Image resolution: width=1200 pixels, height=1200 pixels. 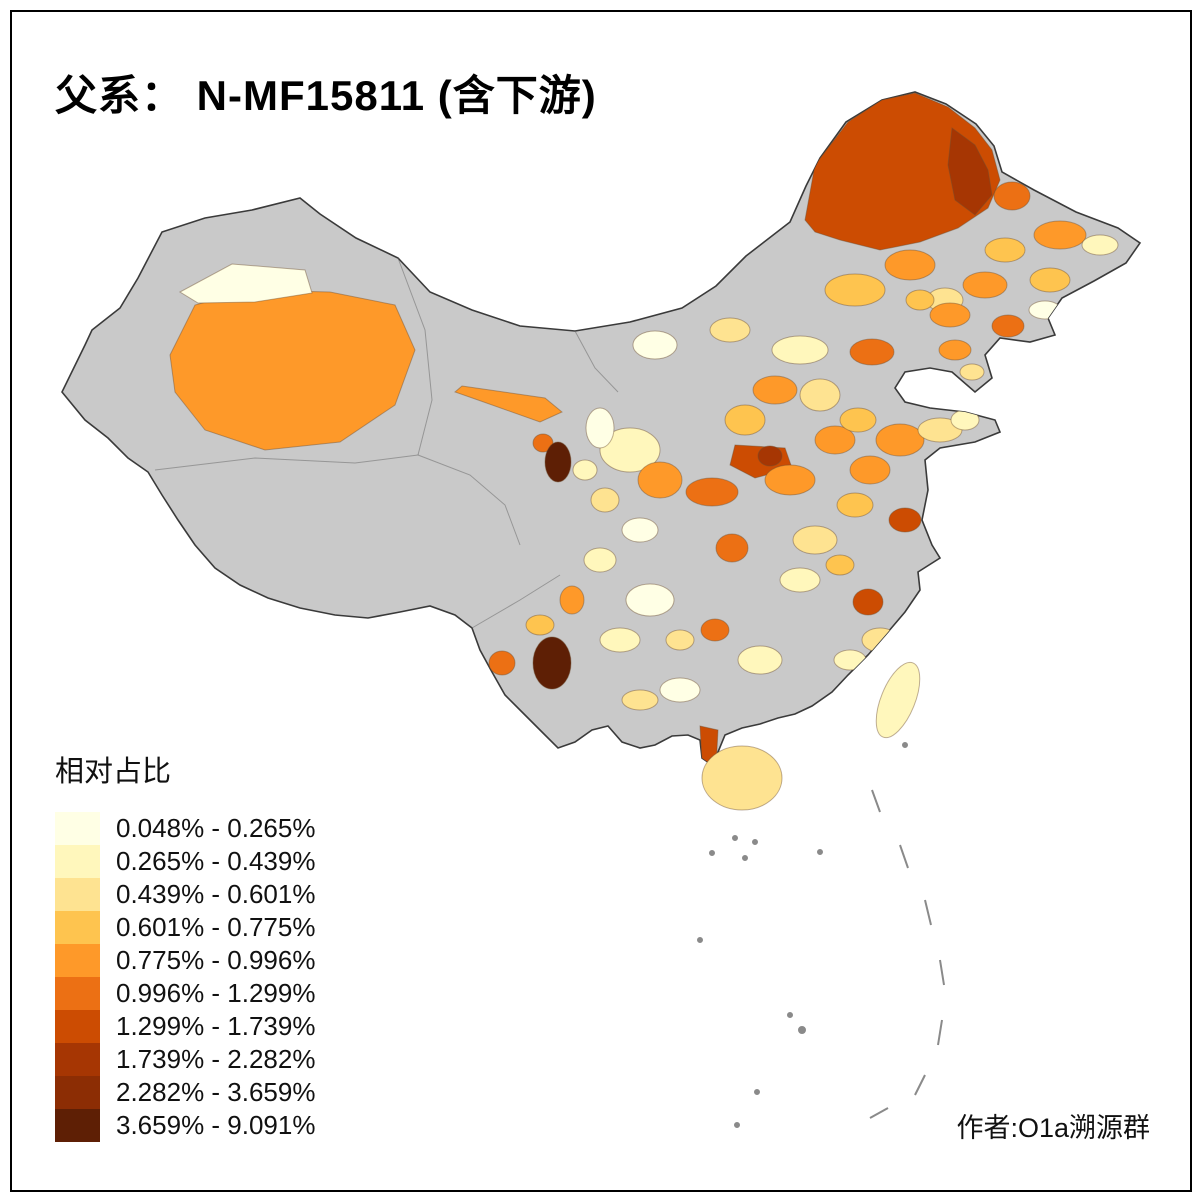 What do you see at coordinates (216, 1092) in the screenshot?
I see `legend-label: 2.282% - 3.659%` at bounding box center [216, 1092].